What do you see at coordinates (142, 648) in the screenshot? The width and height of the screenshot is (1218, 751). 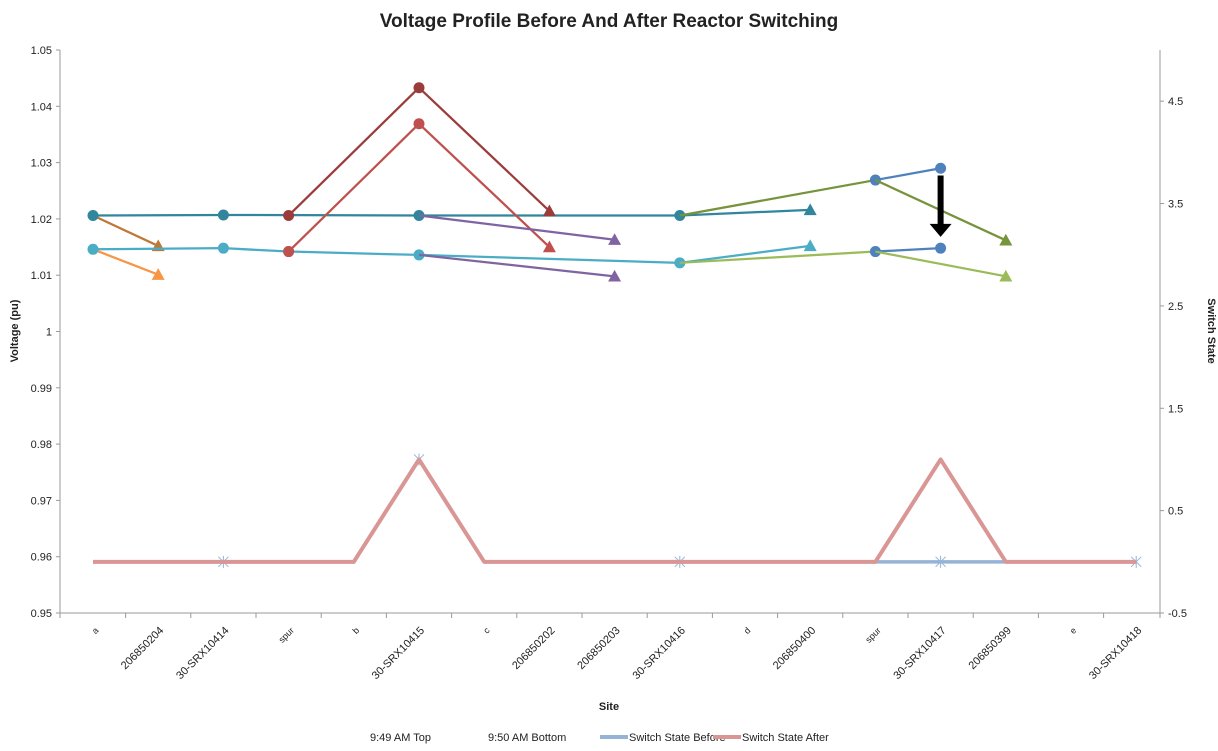 I see `x-tick-label: 206850204` at bounding box center [142, 648].